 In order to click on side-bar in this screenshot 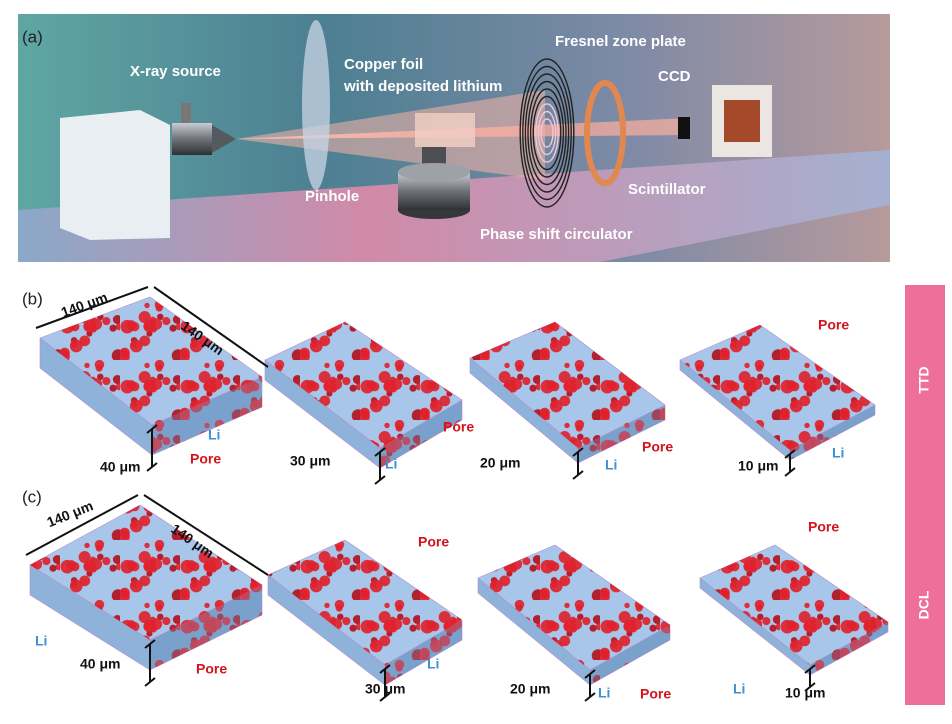, I will do `click(925, 495)`.